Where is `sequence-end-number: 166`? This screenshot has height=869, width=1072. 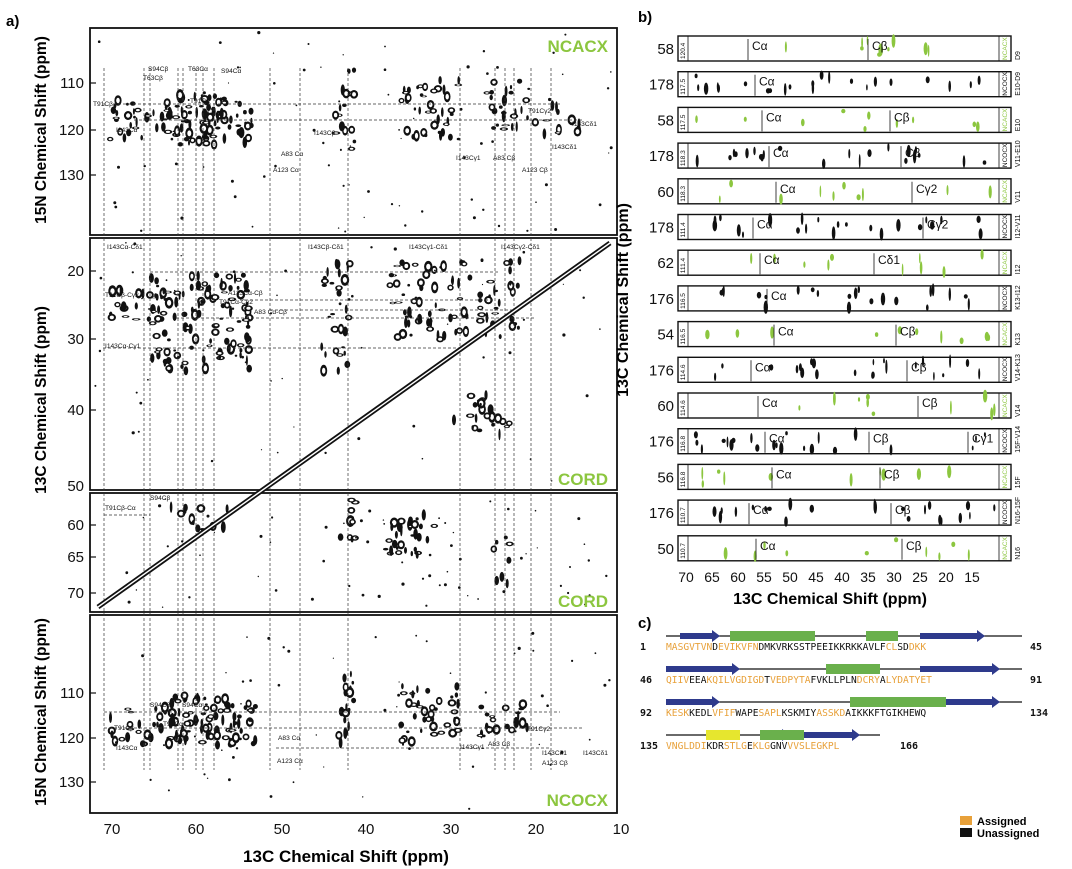
sequence-end-number: 166 is located at coordinates (909, 746).